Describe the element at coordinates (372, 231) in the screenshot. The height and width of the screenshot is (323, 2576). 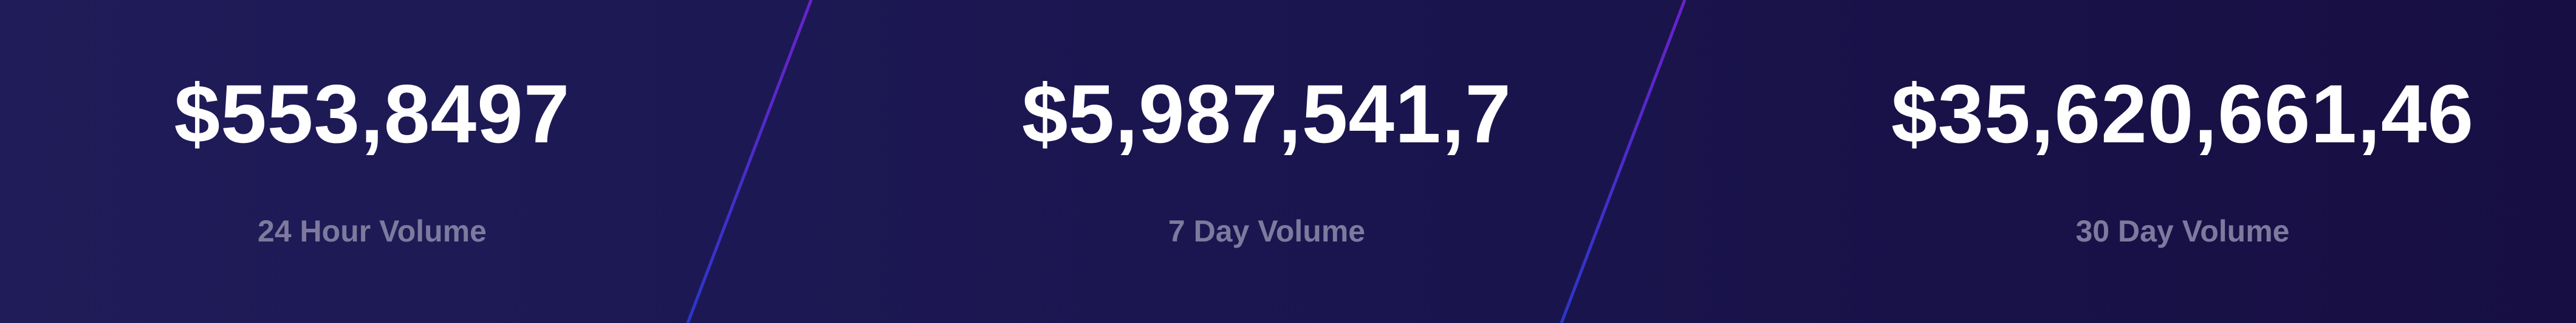
I see `stat-label: 24 Hour Volume` at that location.